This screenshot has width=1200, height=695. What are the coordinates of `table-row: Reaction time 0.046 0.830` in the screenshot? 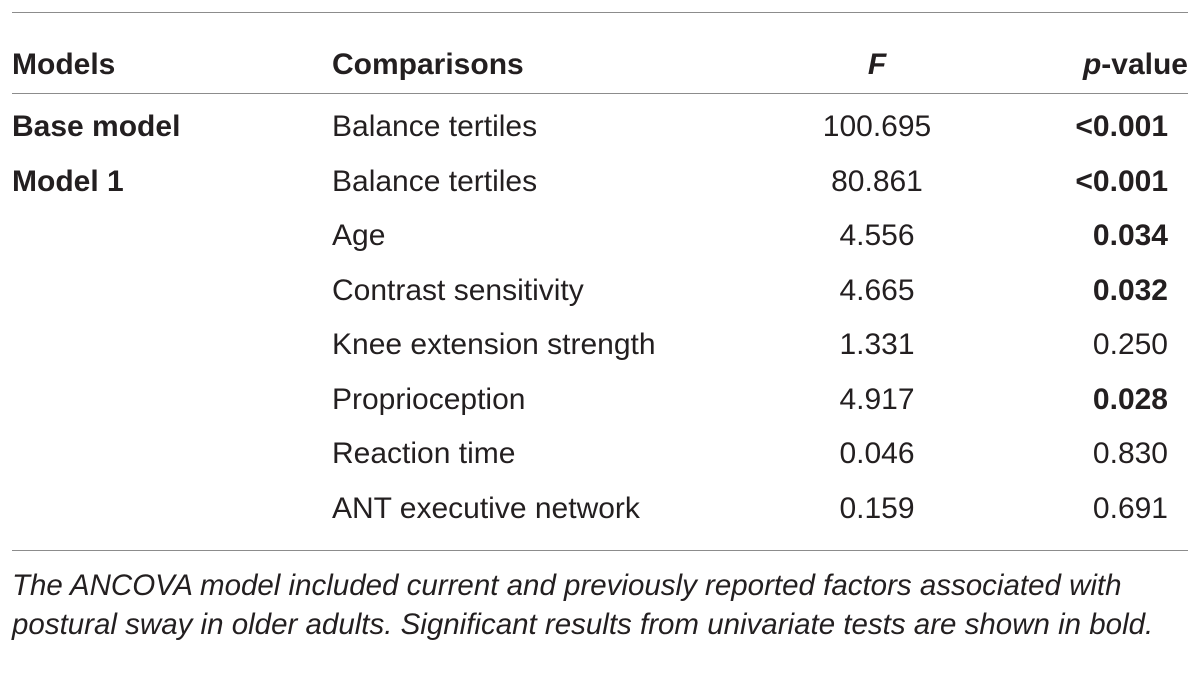 It's located at (600, 463).